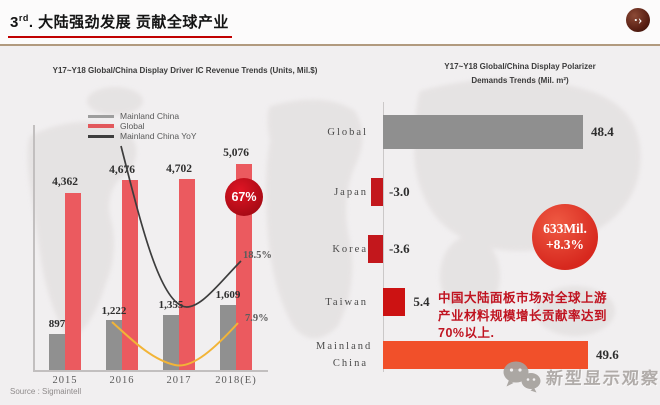  Describe the element at coordinates (65, 182) in the screenshot. I see `global-bar-value: 4,362` at that location.